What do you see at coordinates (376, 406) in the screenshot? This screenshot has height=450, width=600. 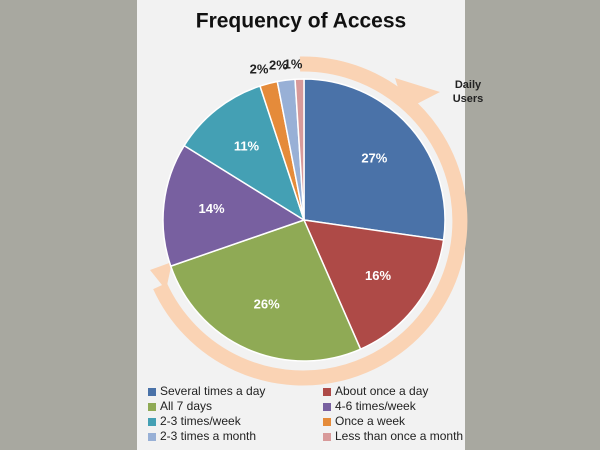 I see `legend-label: 4-6 times/week` at bounding box center [376, 406].